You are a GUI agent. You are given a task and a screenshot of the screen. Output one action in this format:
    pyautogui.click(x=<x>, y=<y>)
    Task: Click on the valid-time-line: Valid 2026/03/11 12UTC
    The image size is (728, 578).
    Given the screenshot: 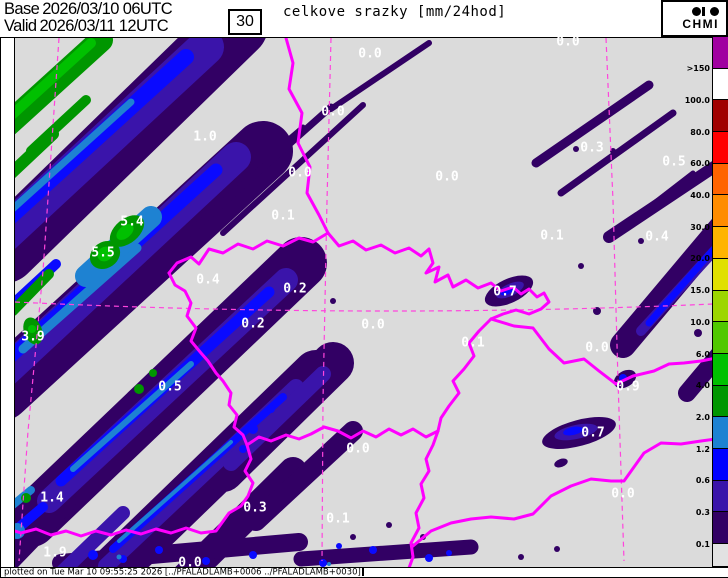 What is the action you would take?
    pyautogui.click(x=86, y=26)
    